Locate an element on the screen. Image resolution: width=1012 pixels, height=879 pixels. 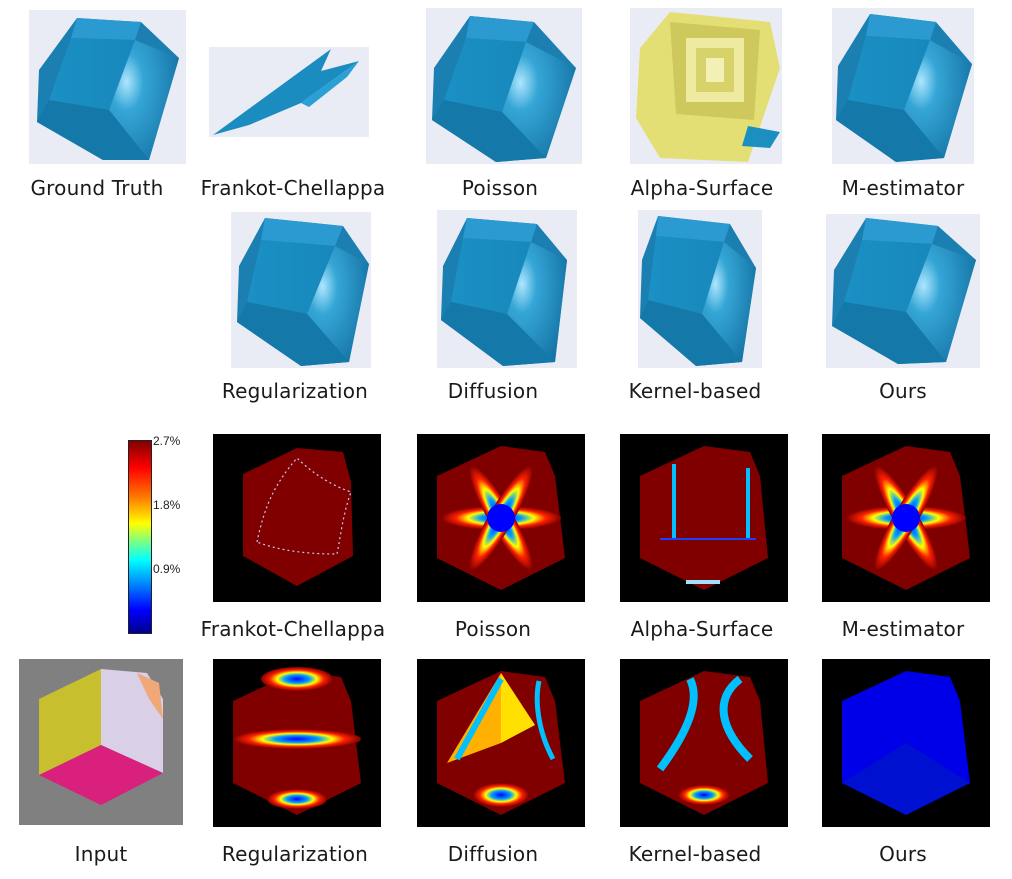
frankot-error-map is located at coordinates (297, 518).